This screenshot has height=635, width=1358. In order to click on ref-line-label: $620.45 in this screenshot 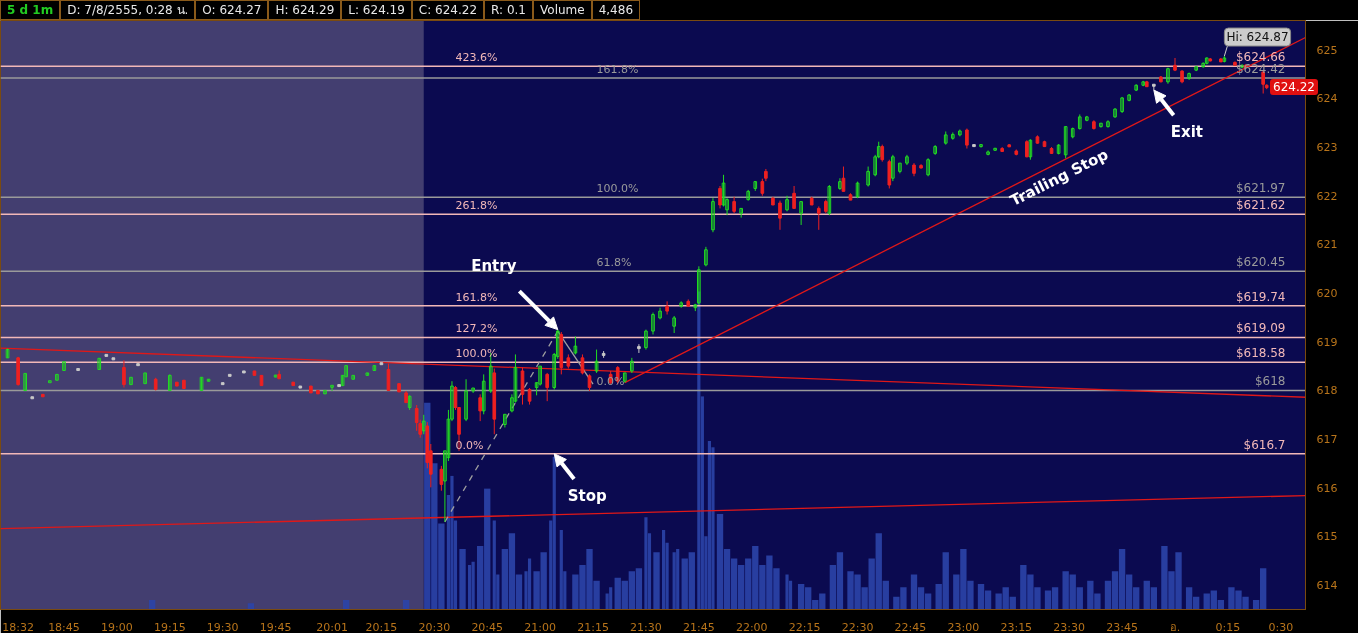, I will do `click(1260, 262)`.